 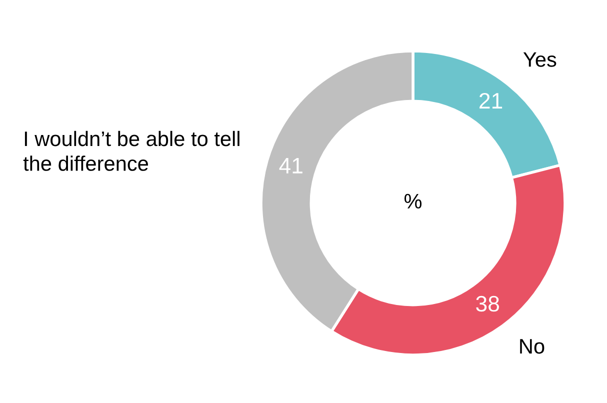 What do you see at coordinates (487, 304) in the screenshot?
I see `data-label: 38` at bounding box center [487, 304].